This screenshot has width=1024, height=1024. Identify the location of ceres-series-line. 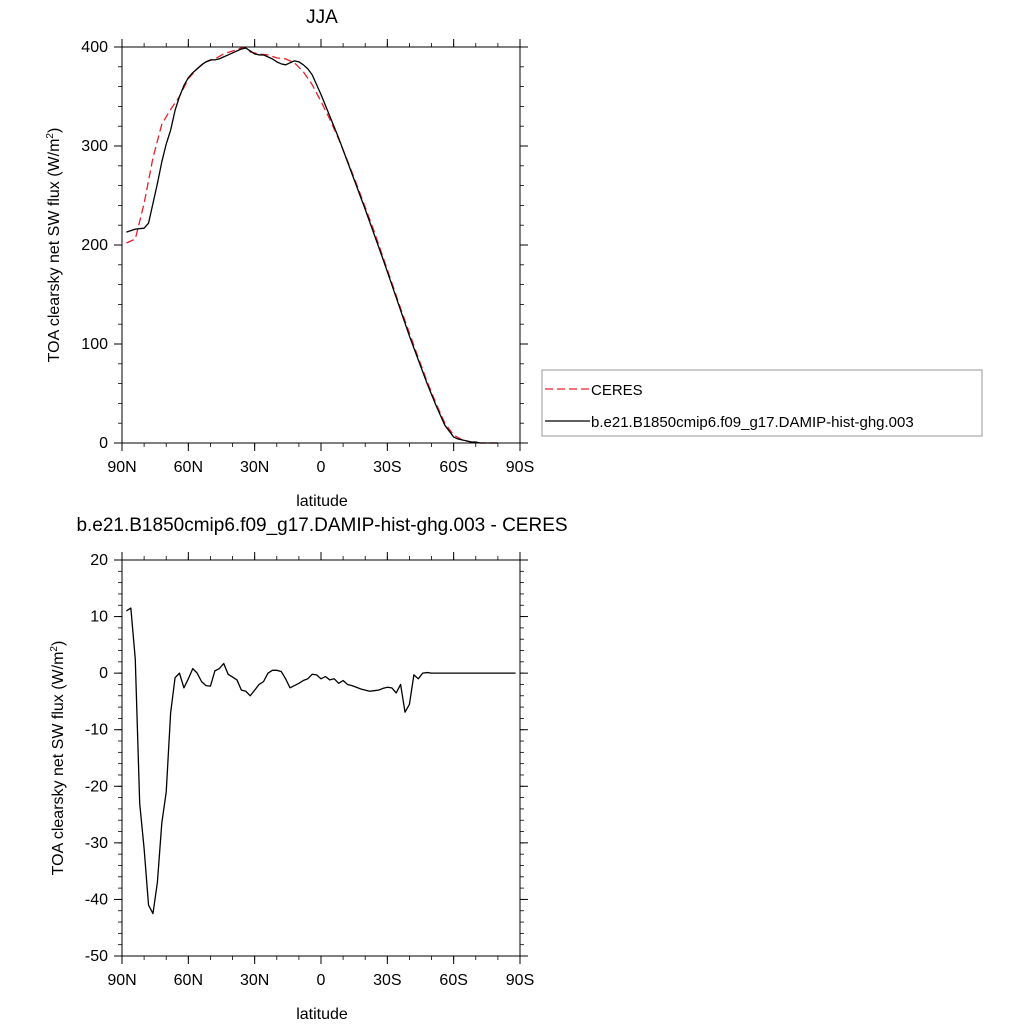
(312, 245).